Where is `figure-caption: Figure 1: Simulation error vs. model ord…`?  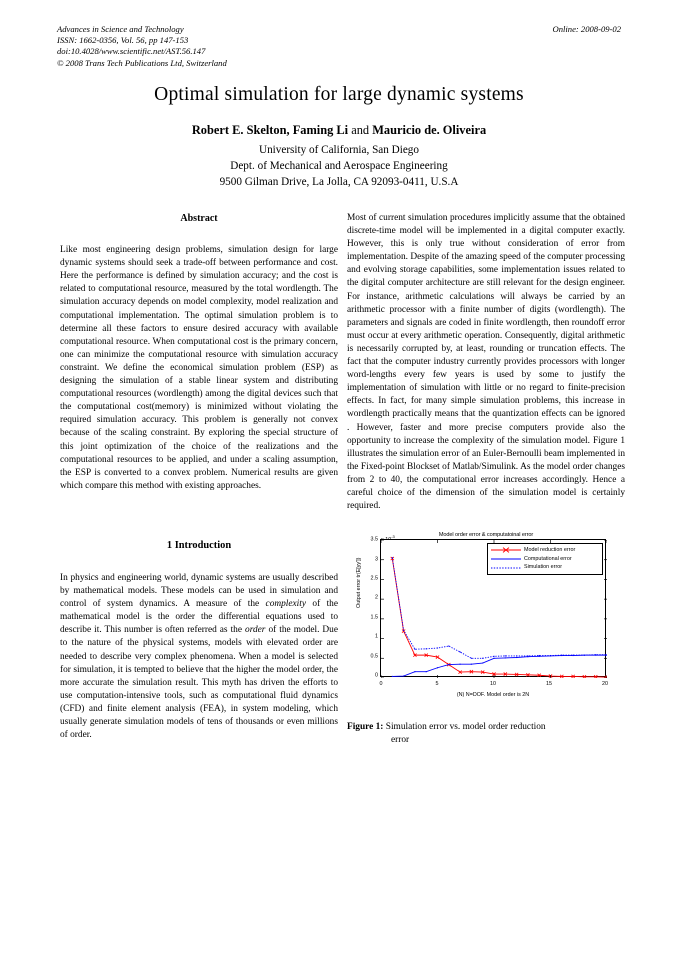
figure-caption: Figure 1: Simulation error vs. model ord… is located at coordinates (486, 733).